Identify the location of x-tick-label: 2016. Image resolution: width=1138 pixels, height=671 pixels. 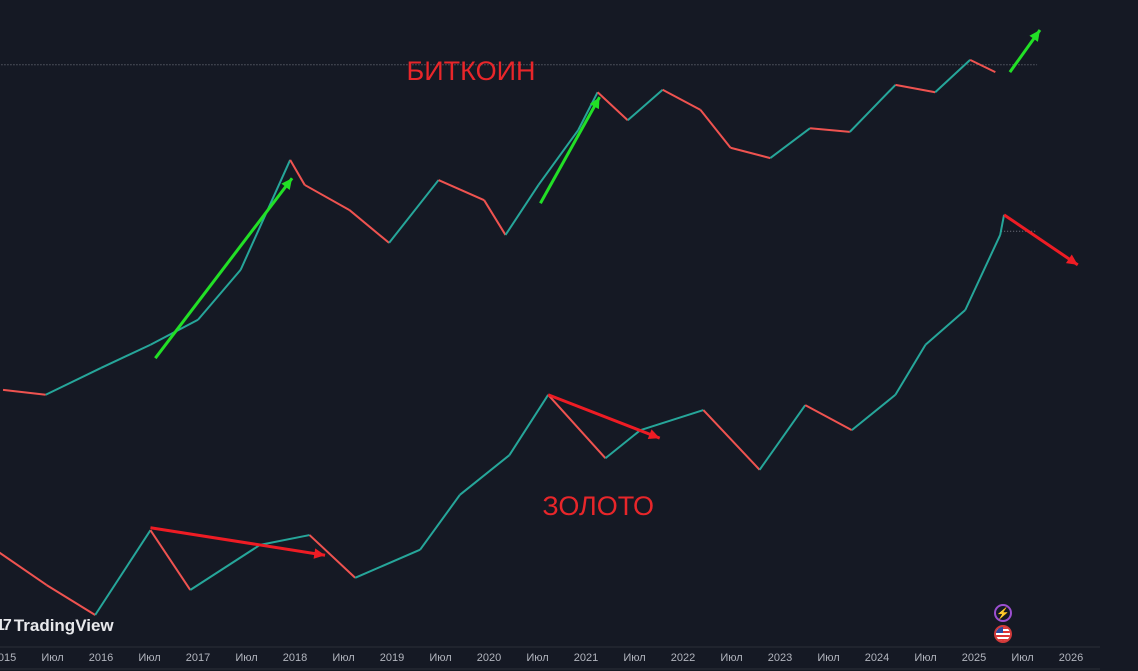
(101, 658).